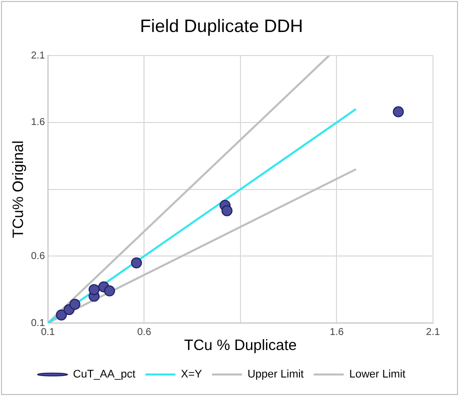 The height and width of the screenshot is (396, 459). I want to click on legend-label: Lower Limit, so click(377, 374).